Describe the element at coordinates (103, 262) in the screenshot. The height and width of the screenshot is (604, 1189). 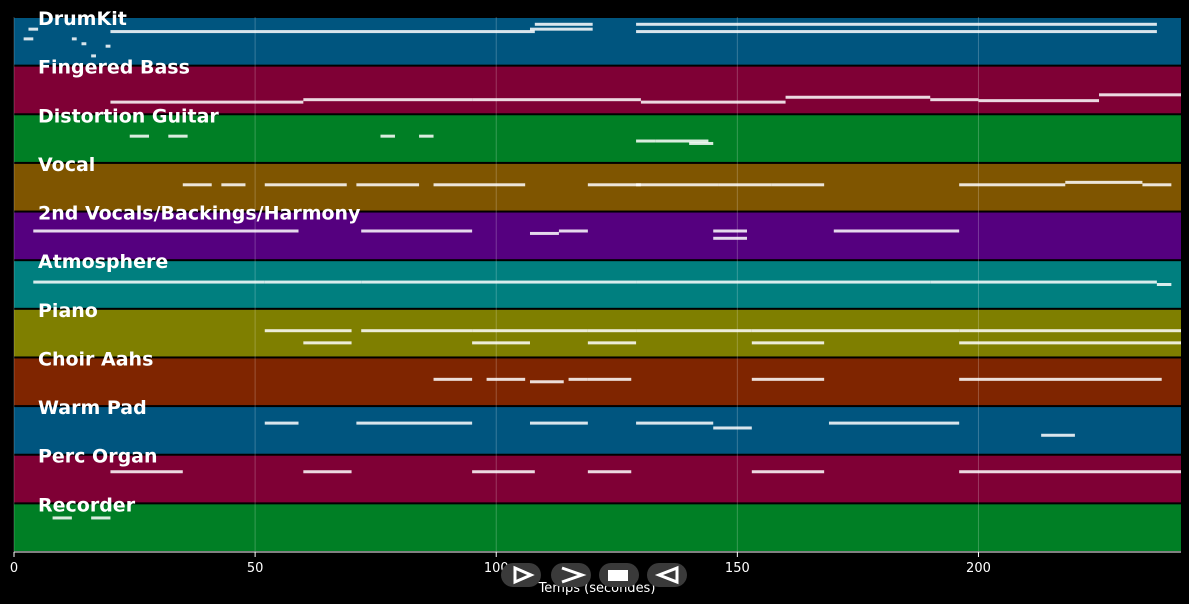
I see `track-label: Atmosphere` at that location.